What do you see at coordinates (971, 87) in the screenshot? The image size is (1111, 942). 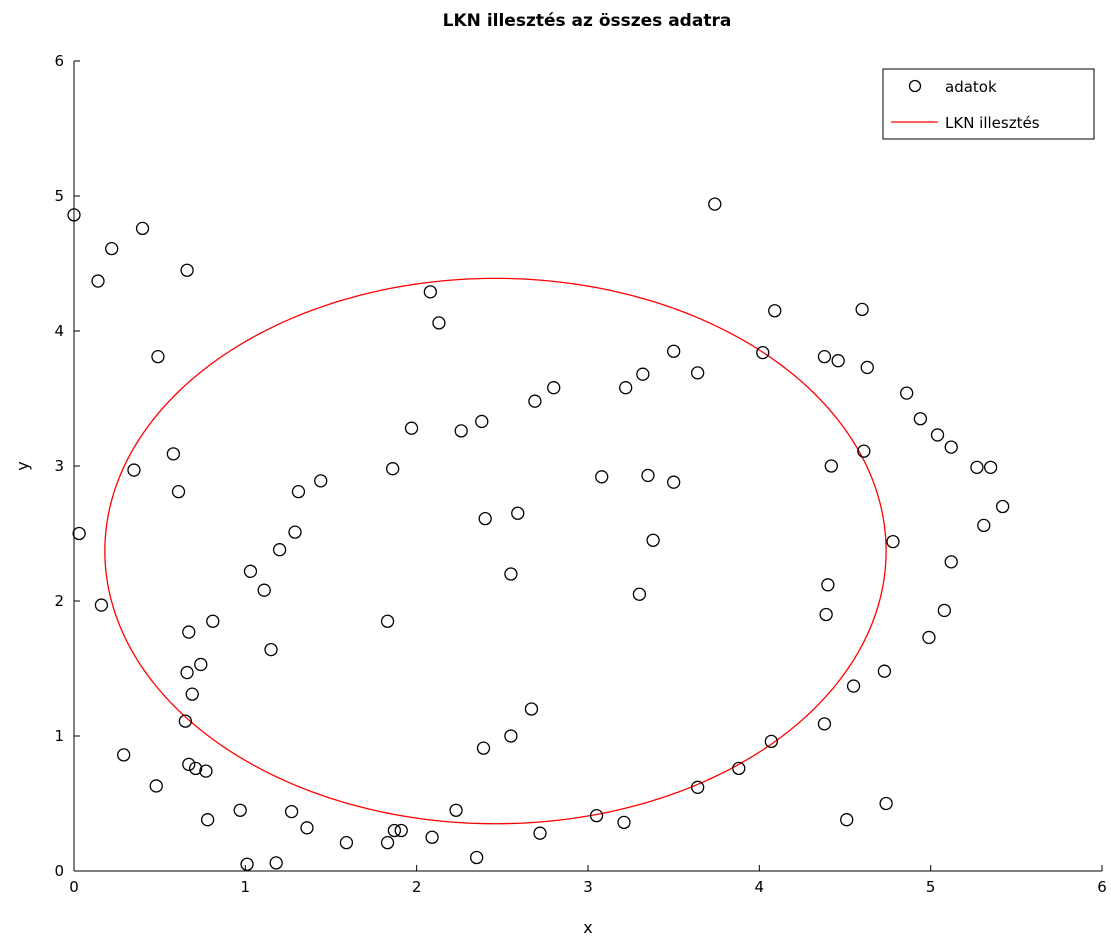 I see `legend-label-data: adatok` at bounding box center [971, 87].